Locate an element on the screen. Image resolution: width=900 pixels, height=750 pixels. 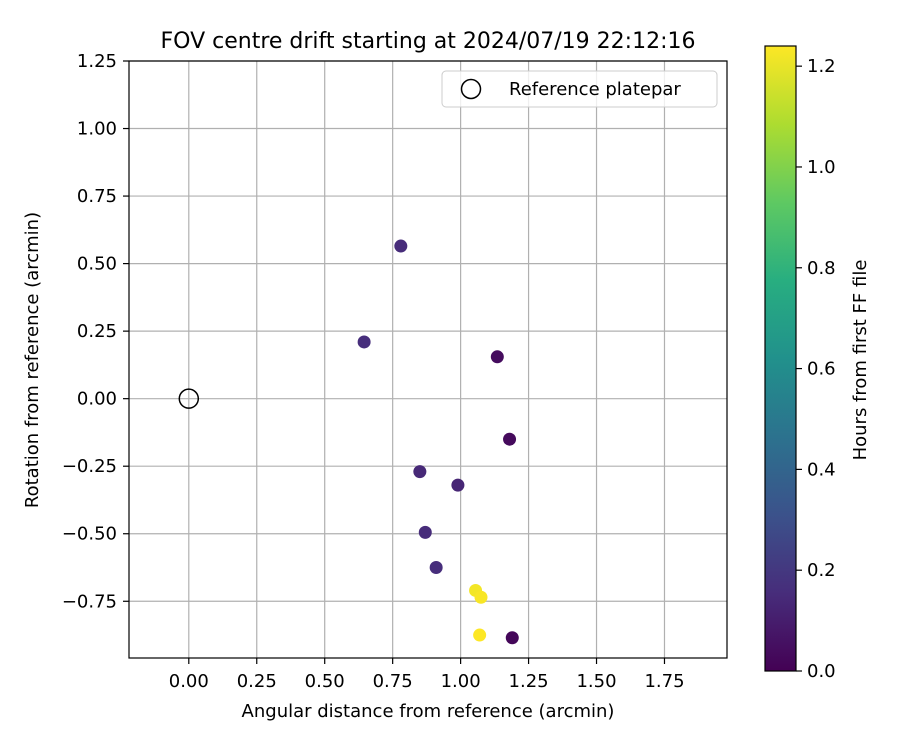
legend-box is located at coordinates (579, 89).